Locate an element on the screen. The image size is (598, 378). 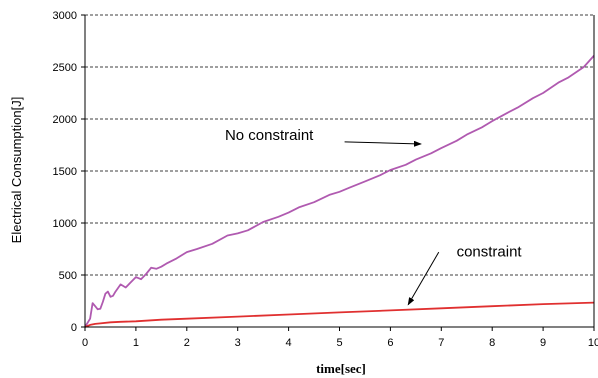
x-tick-label: 6 is located at coordinates (390, 343).